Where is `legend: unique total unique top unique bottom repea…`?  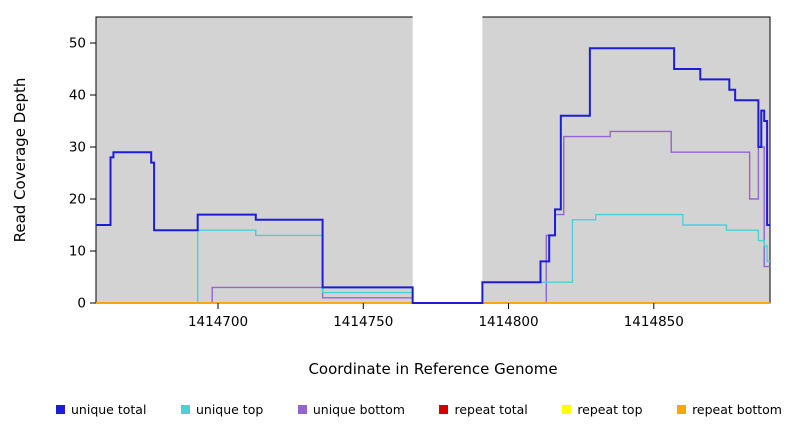
legend: unique total unique top unique bottom repea… is located at coordinates (396, 409).